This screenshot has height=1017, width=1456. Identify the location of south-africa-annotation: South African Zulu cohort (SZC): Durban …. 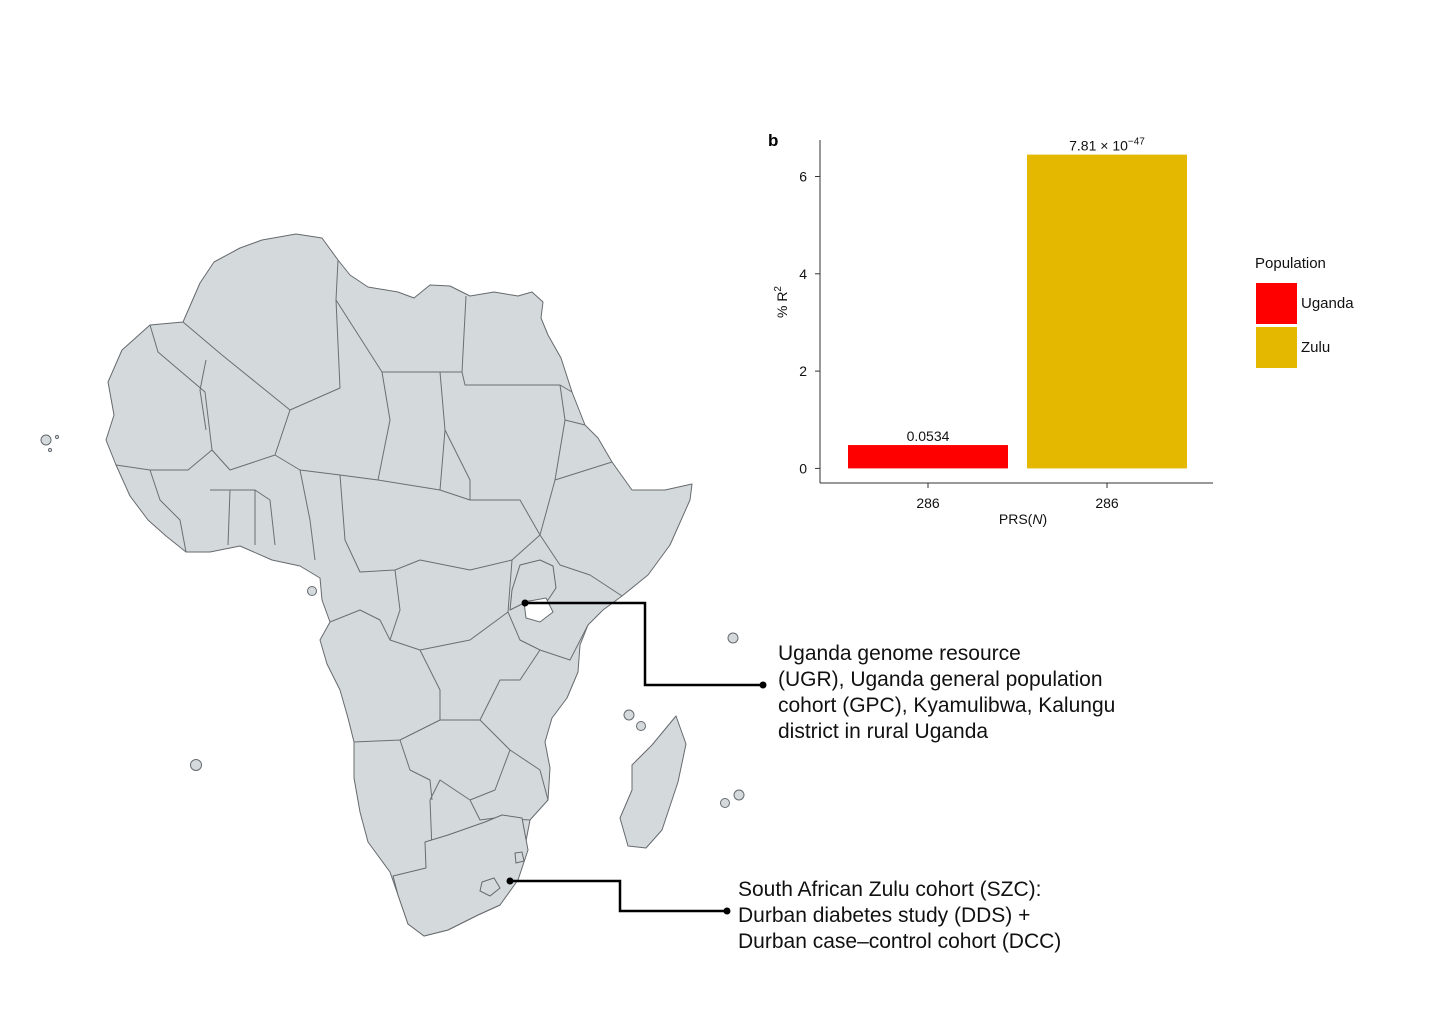
(900, 915).